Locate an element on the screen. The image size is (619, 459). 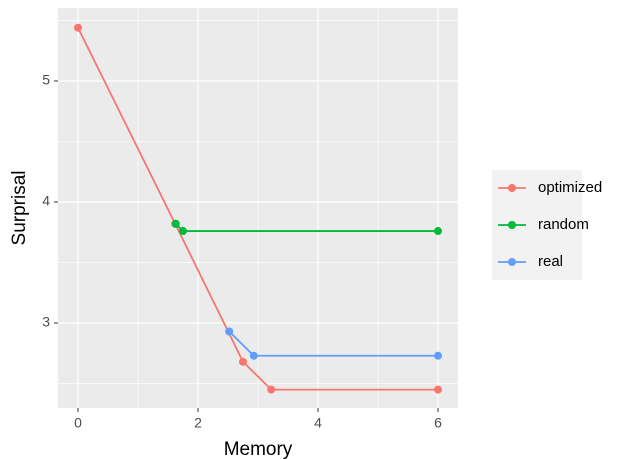
y-tick-label: 5 is located at coordinates (46, 80).